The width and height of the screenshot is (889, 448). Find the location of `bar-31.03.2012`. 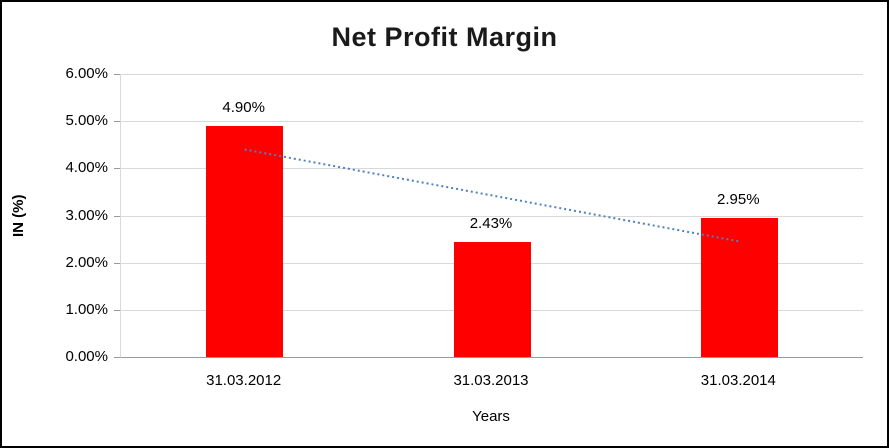

bar-31.03.2012 is located at coordinates (245, 241).